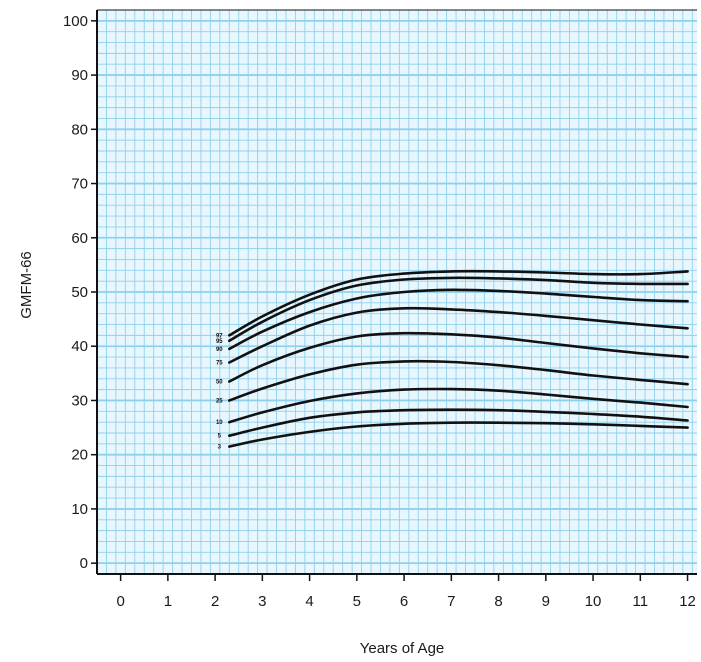  What do you see at coordinates (84, 563) in the screenshot?
I see `y-tick-label: 0` at bounding box center [84, 563].